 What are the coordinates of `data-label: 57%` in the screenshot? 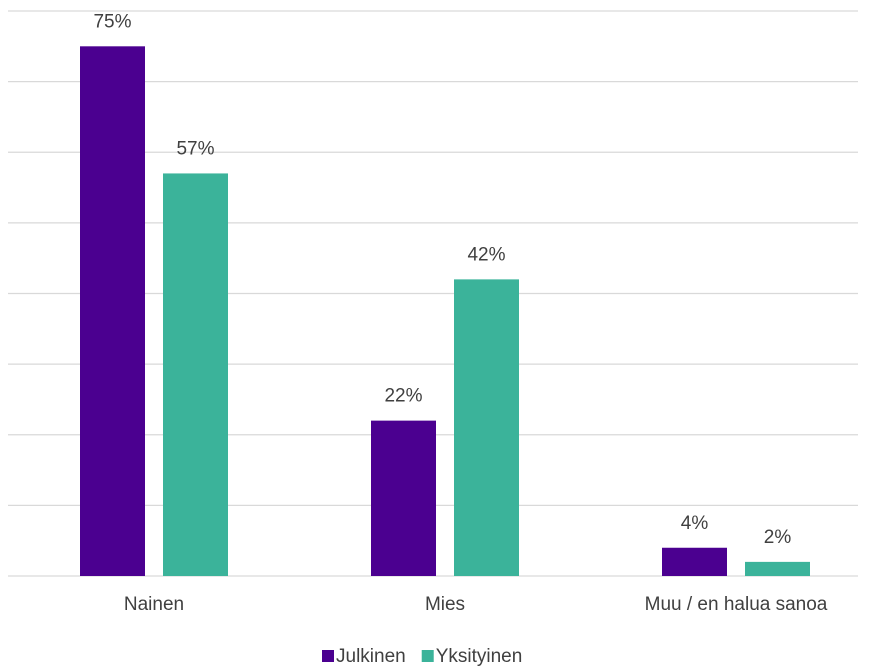 It's located at (195, 148).